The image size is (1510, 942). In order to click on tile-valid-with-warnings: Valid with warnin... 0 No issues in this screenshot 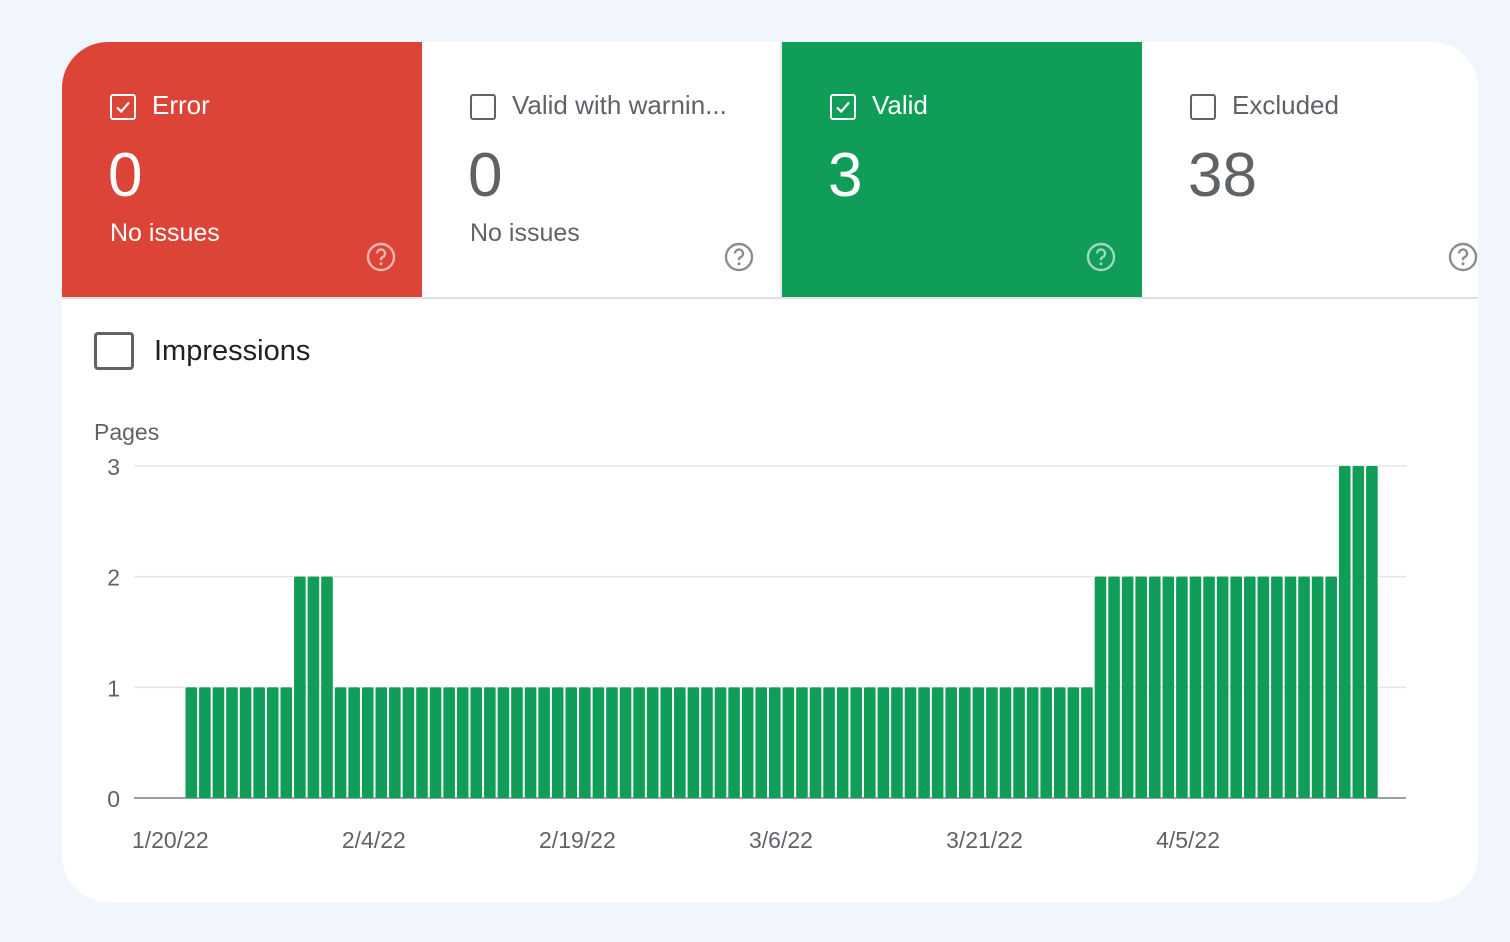, I will do `click(602, 169)`.